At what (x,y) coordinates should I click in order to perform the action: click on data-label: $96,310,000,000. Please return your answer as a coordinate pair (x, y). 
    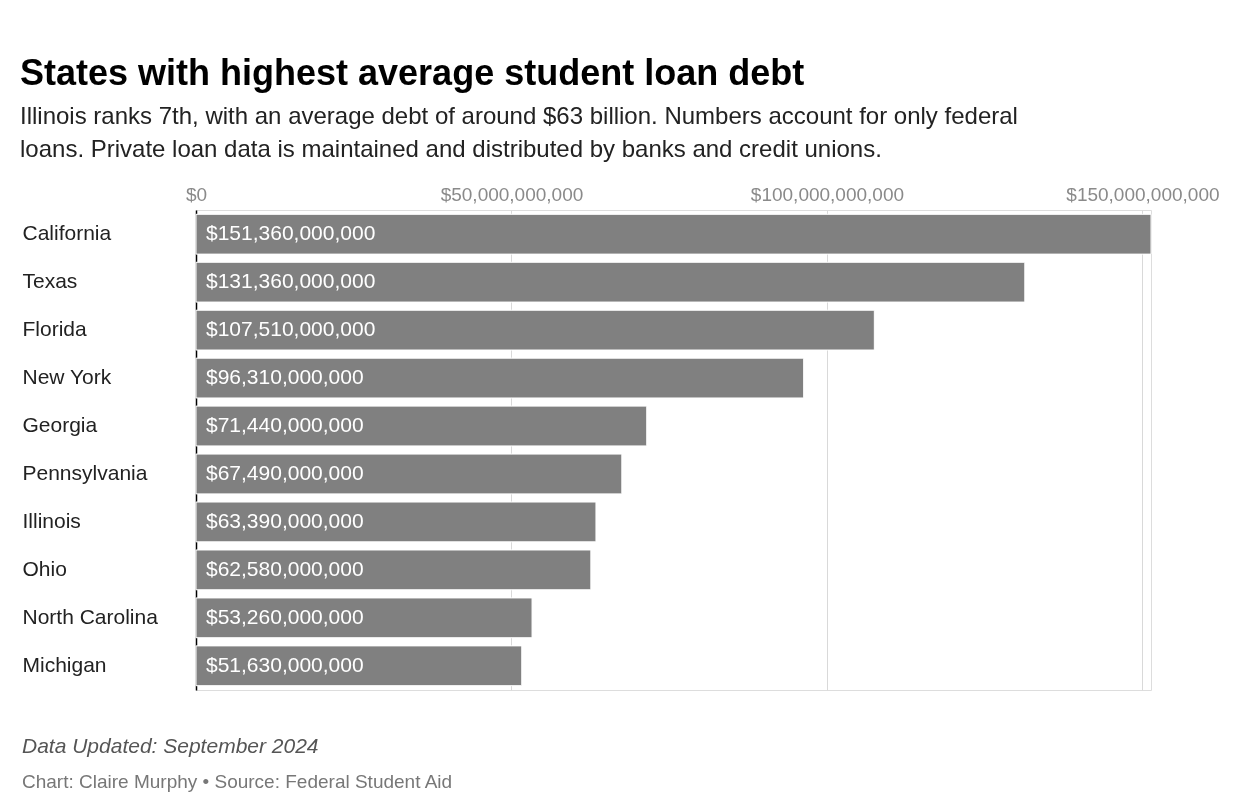
    Looking at the image, I should click on (285, 377).